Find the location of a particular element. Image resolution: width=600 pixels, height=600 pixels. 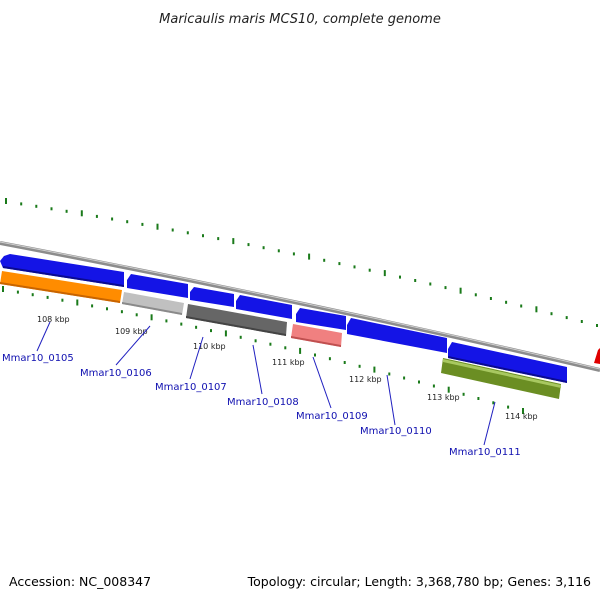

lightgray-feature is located at coordinates (153, 303).